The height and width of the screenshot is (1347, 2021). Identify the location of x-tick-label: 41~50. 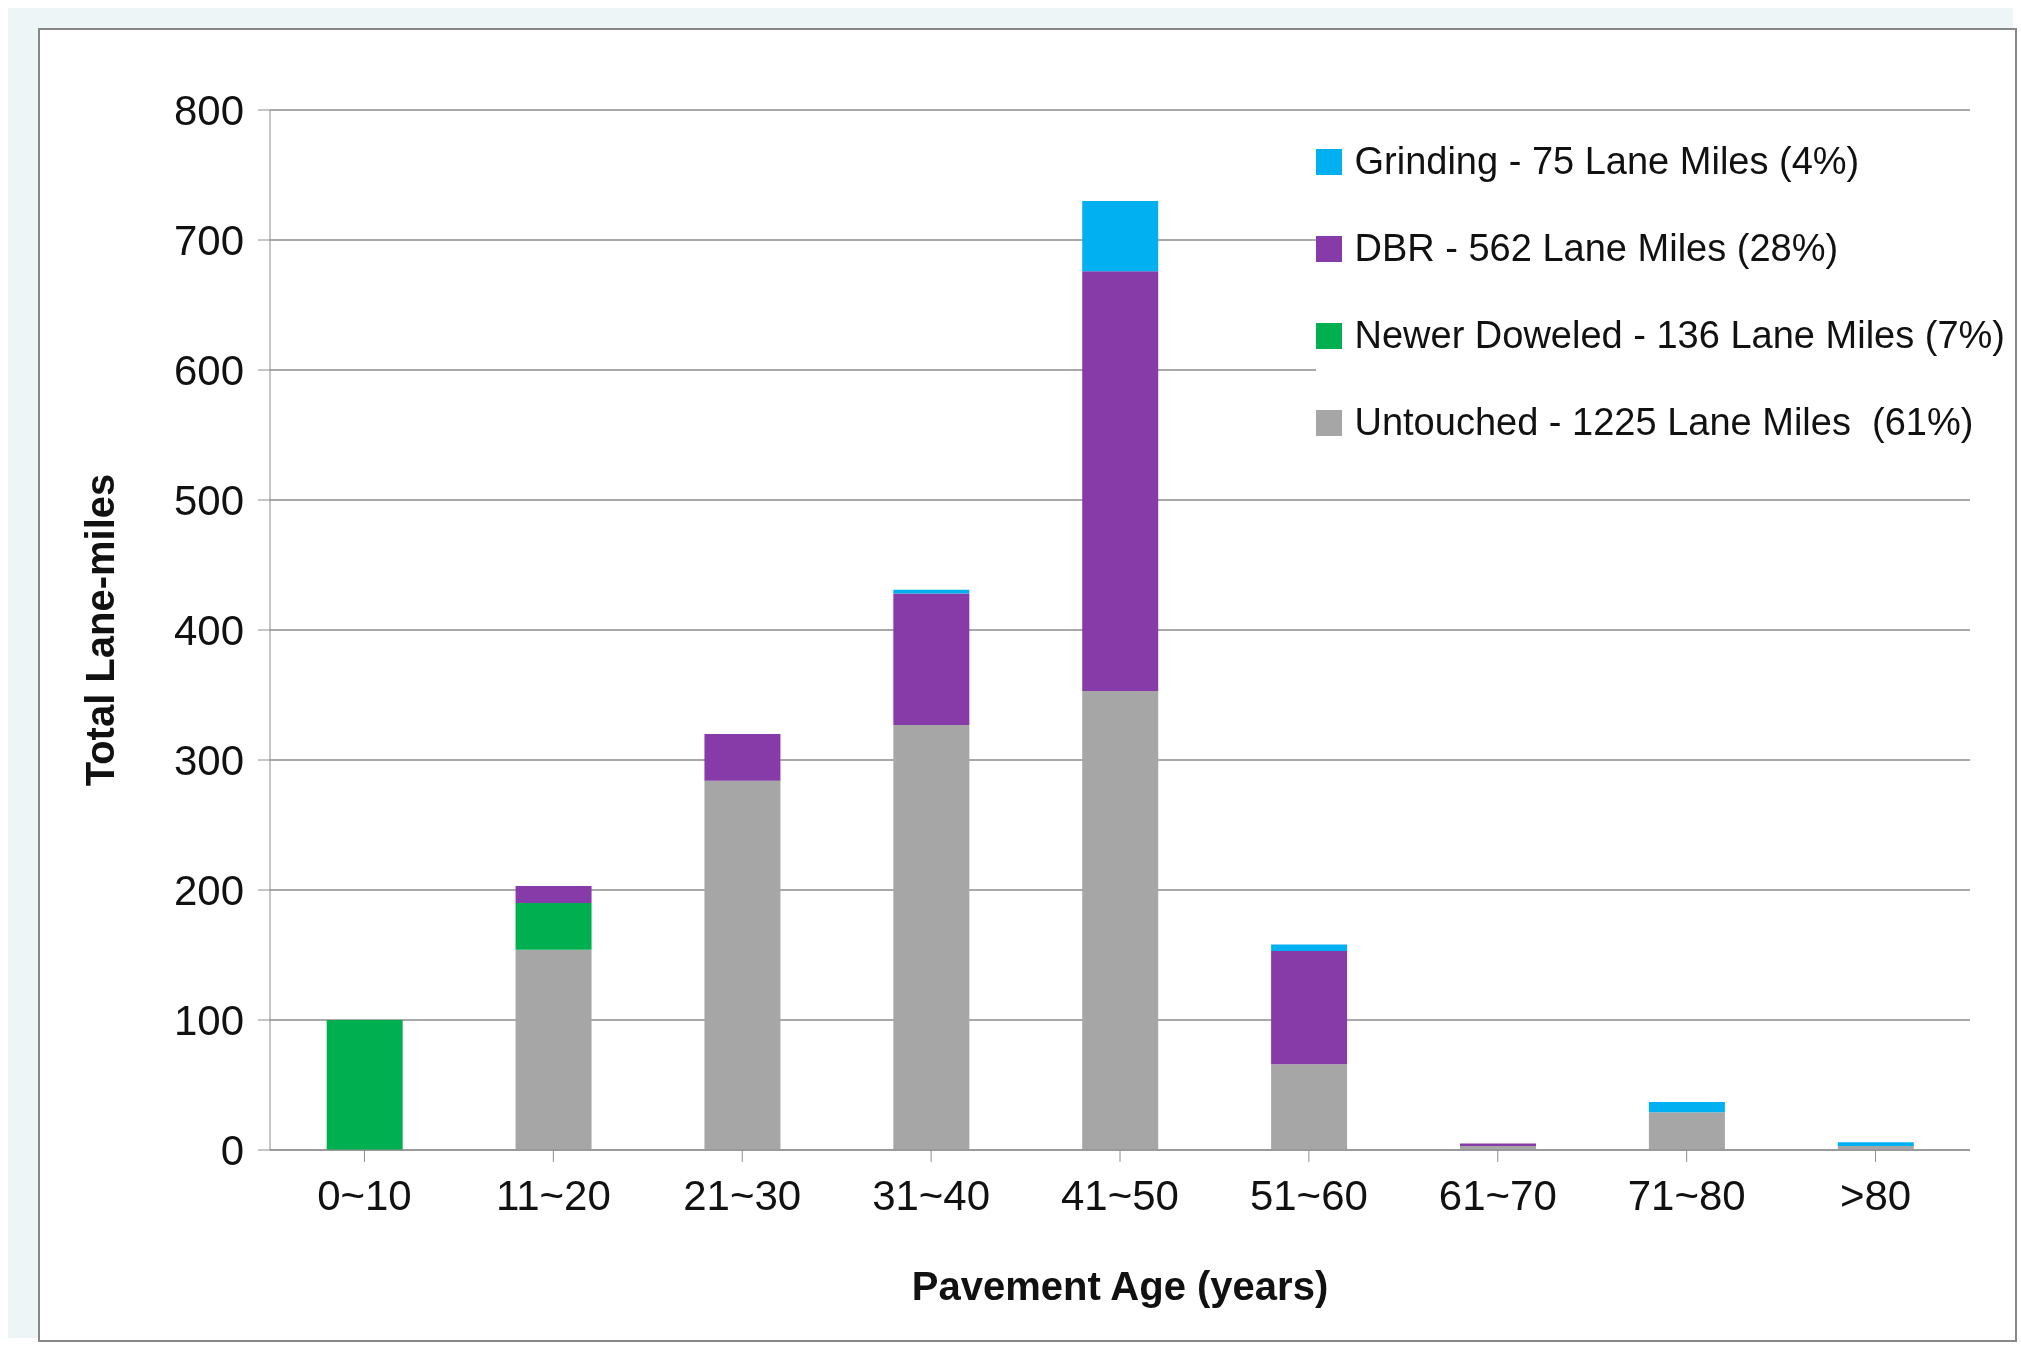
(1120, 1195).